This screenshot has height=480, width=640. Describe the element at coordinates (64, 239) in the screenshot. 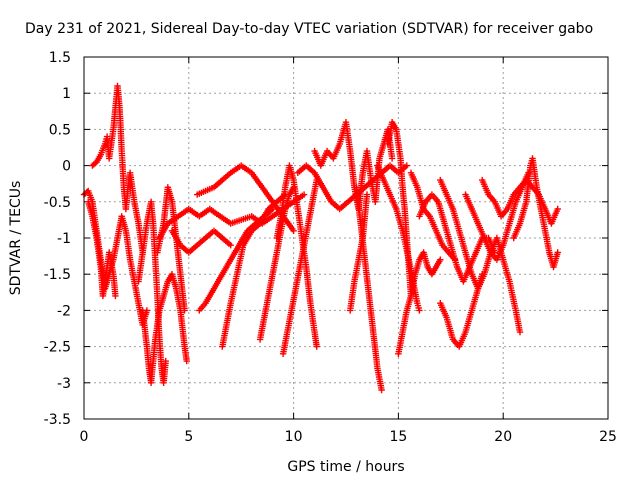

I see `y-tick-label: -1` at that location.